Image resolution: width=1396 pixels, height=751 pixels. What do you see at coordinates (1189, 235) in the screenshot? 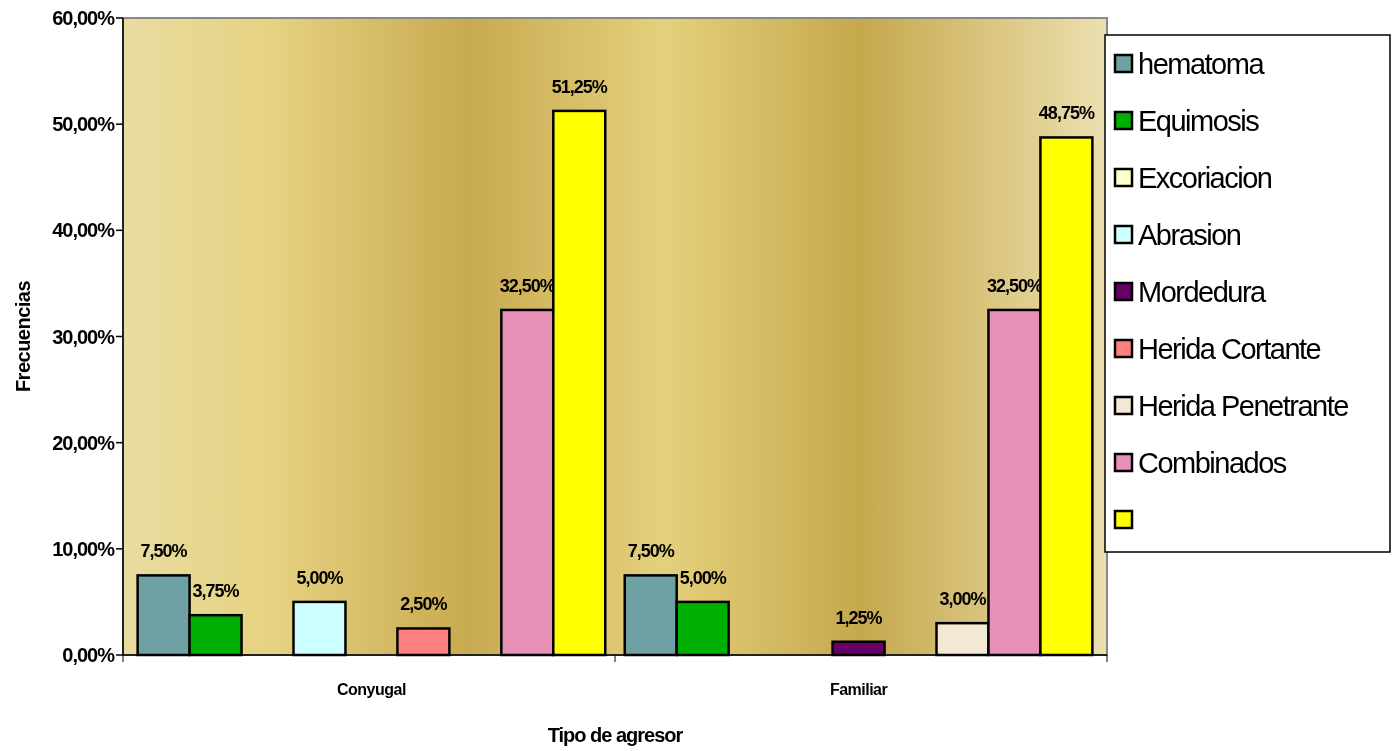
I see `legend-label: Abrasion` at bounding box center [1189, 235].